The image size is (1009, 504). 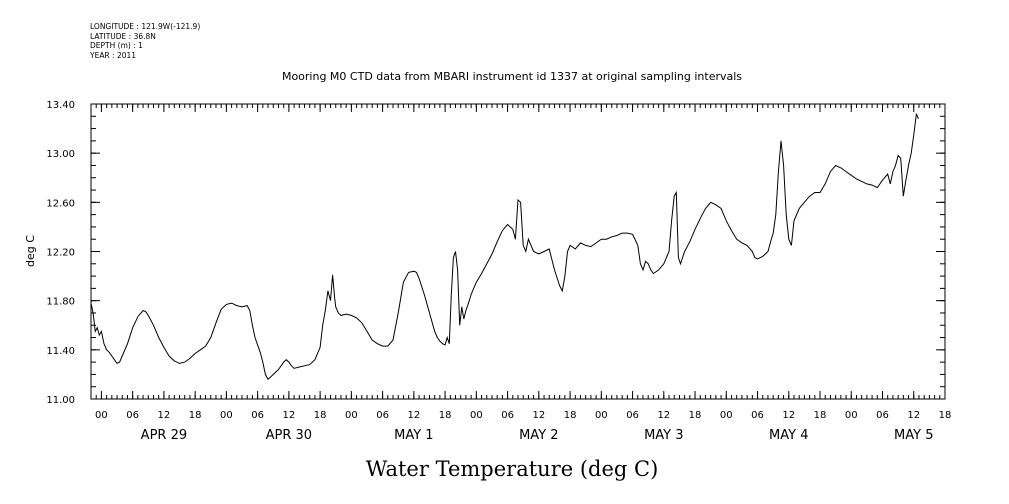 I want to click on latitude-label: LATITUDE : 36.8N, so click(x=123, y=36).